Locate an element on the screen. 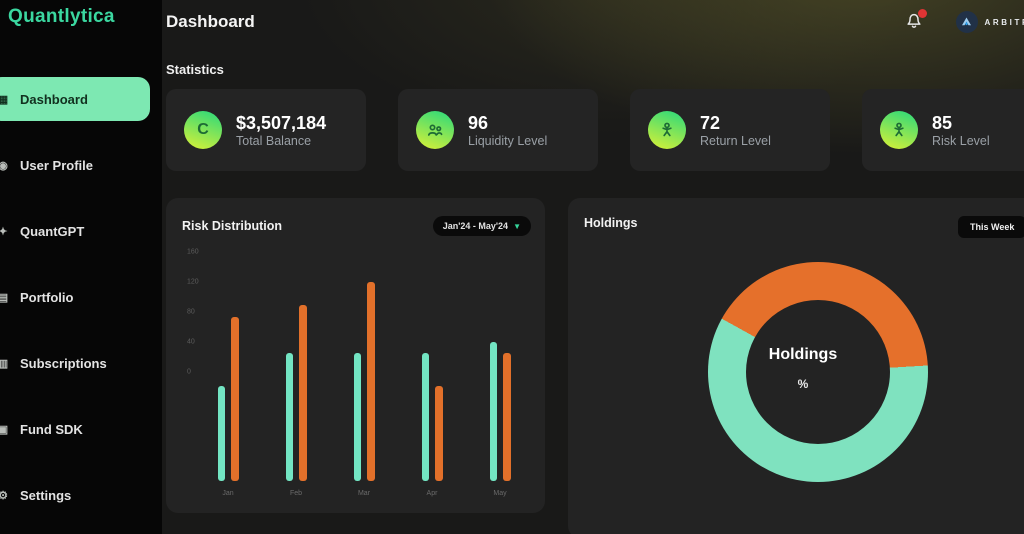 The width and height of the screenshot is (1024, 534). notification-badge is located at coordinates (922, 13).